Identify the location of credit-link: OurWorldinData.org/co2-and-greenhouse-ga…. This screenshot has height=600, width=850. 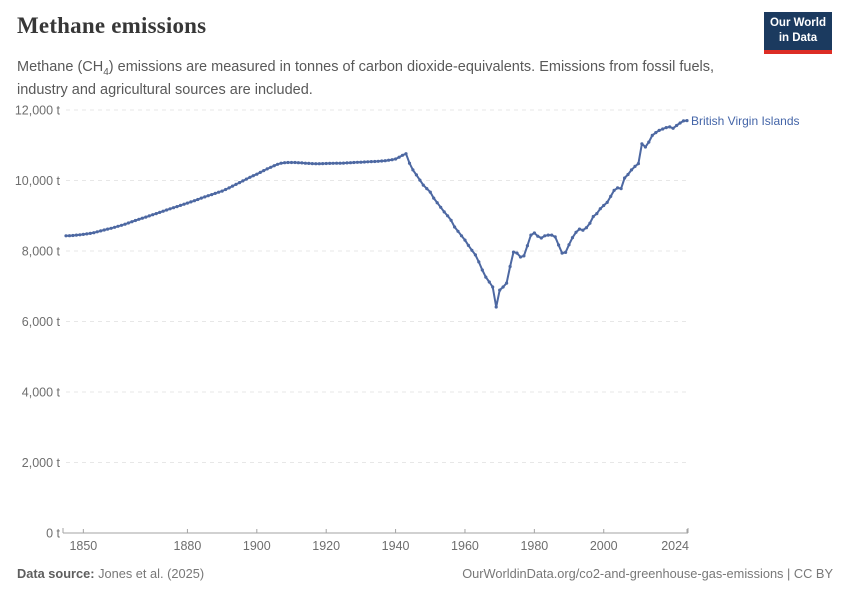
(647, 573).